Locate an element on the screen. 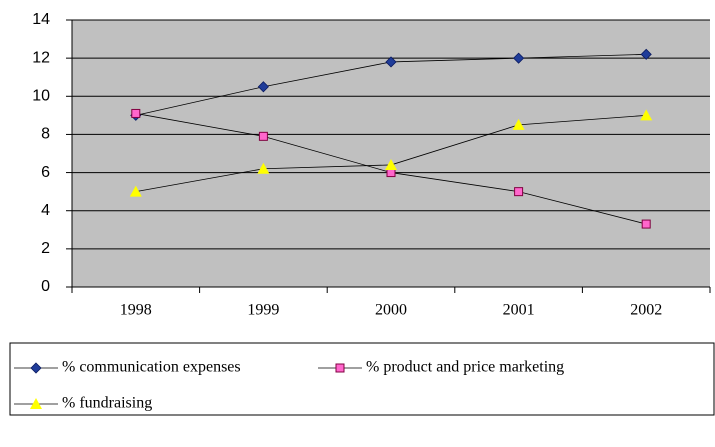  x-tick-label: 1998 is located at coordinates (136, 310).